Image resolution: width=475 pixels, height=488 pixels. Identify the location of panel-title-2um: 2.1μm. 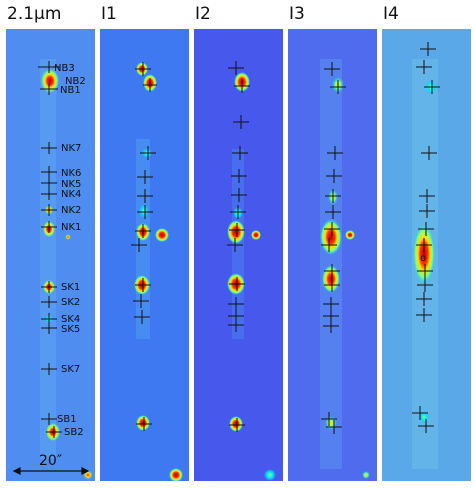
(34, 14).